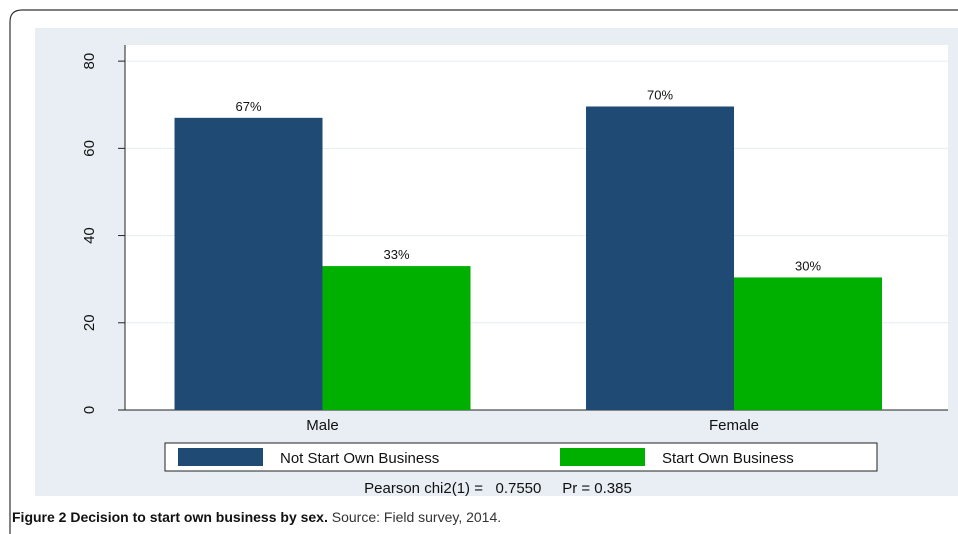  What do you see at coordinates (498, 488) in the screenshot?
I see `annotation: Pearson chi2(1) = 0.7550 Pr = 0.385` at bounding box center [498, 488].